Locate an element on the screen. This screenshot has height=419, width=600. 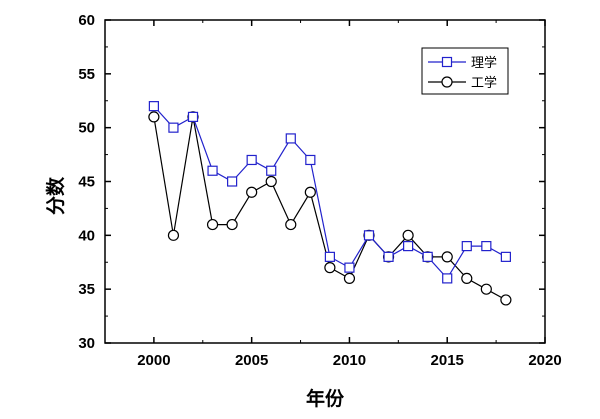
y-tick-label: 45 is located at coordinates (86, 182).